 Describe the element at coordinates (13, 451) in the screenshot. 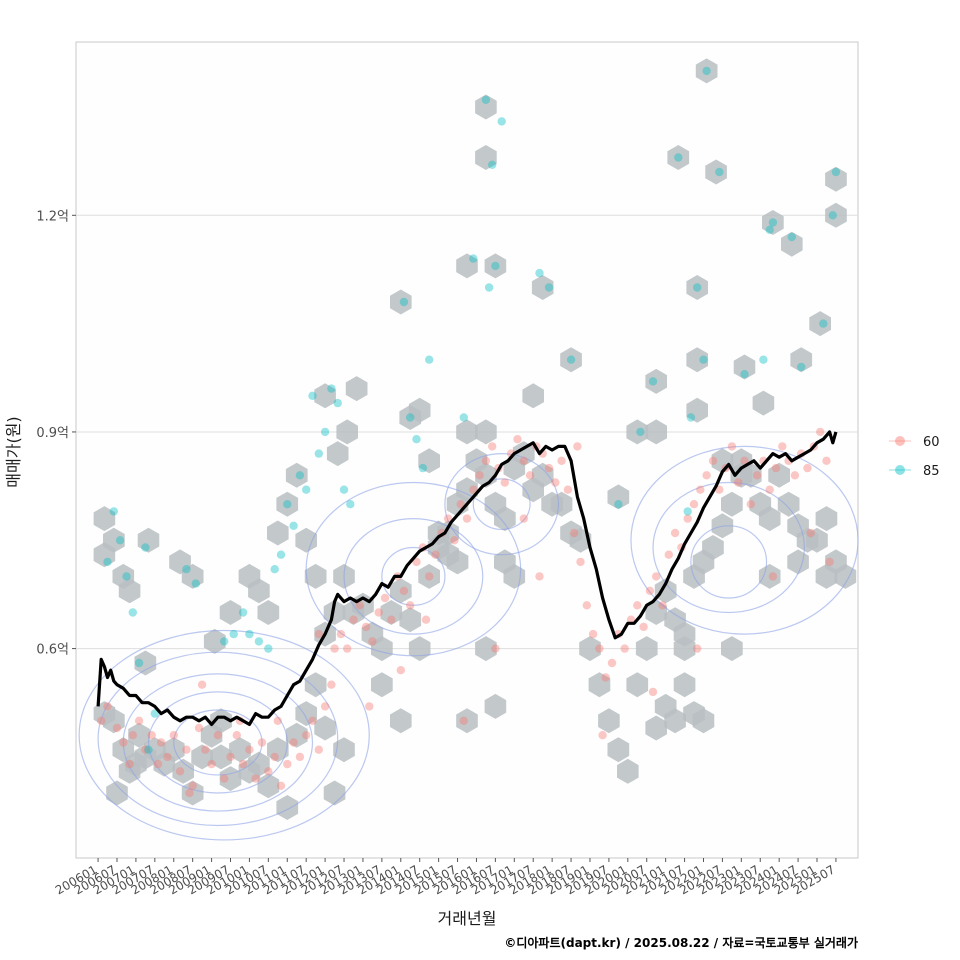

I see `y-axis-title: 매매가(원)` at that location.